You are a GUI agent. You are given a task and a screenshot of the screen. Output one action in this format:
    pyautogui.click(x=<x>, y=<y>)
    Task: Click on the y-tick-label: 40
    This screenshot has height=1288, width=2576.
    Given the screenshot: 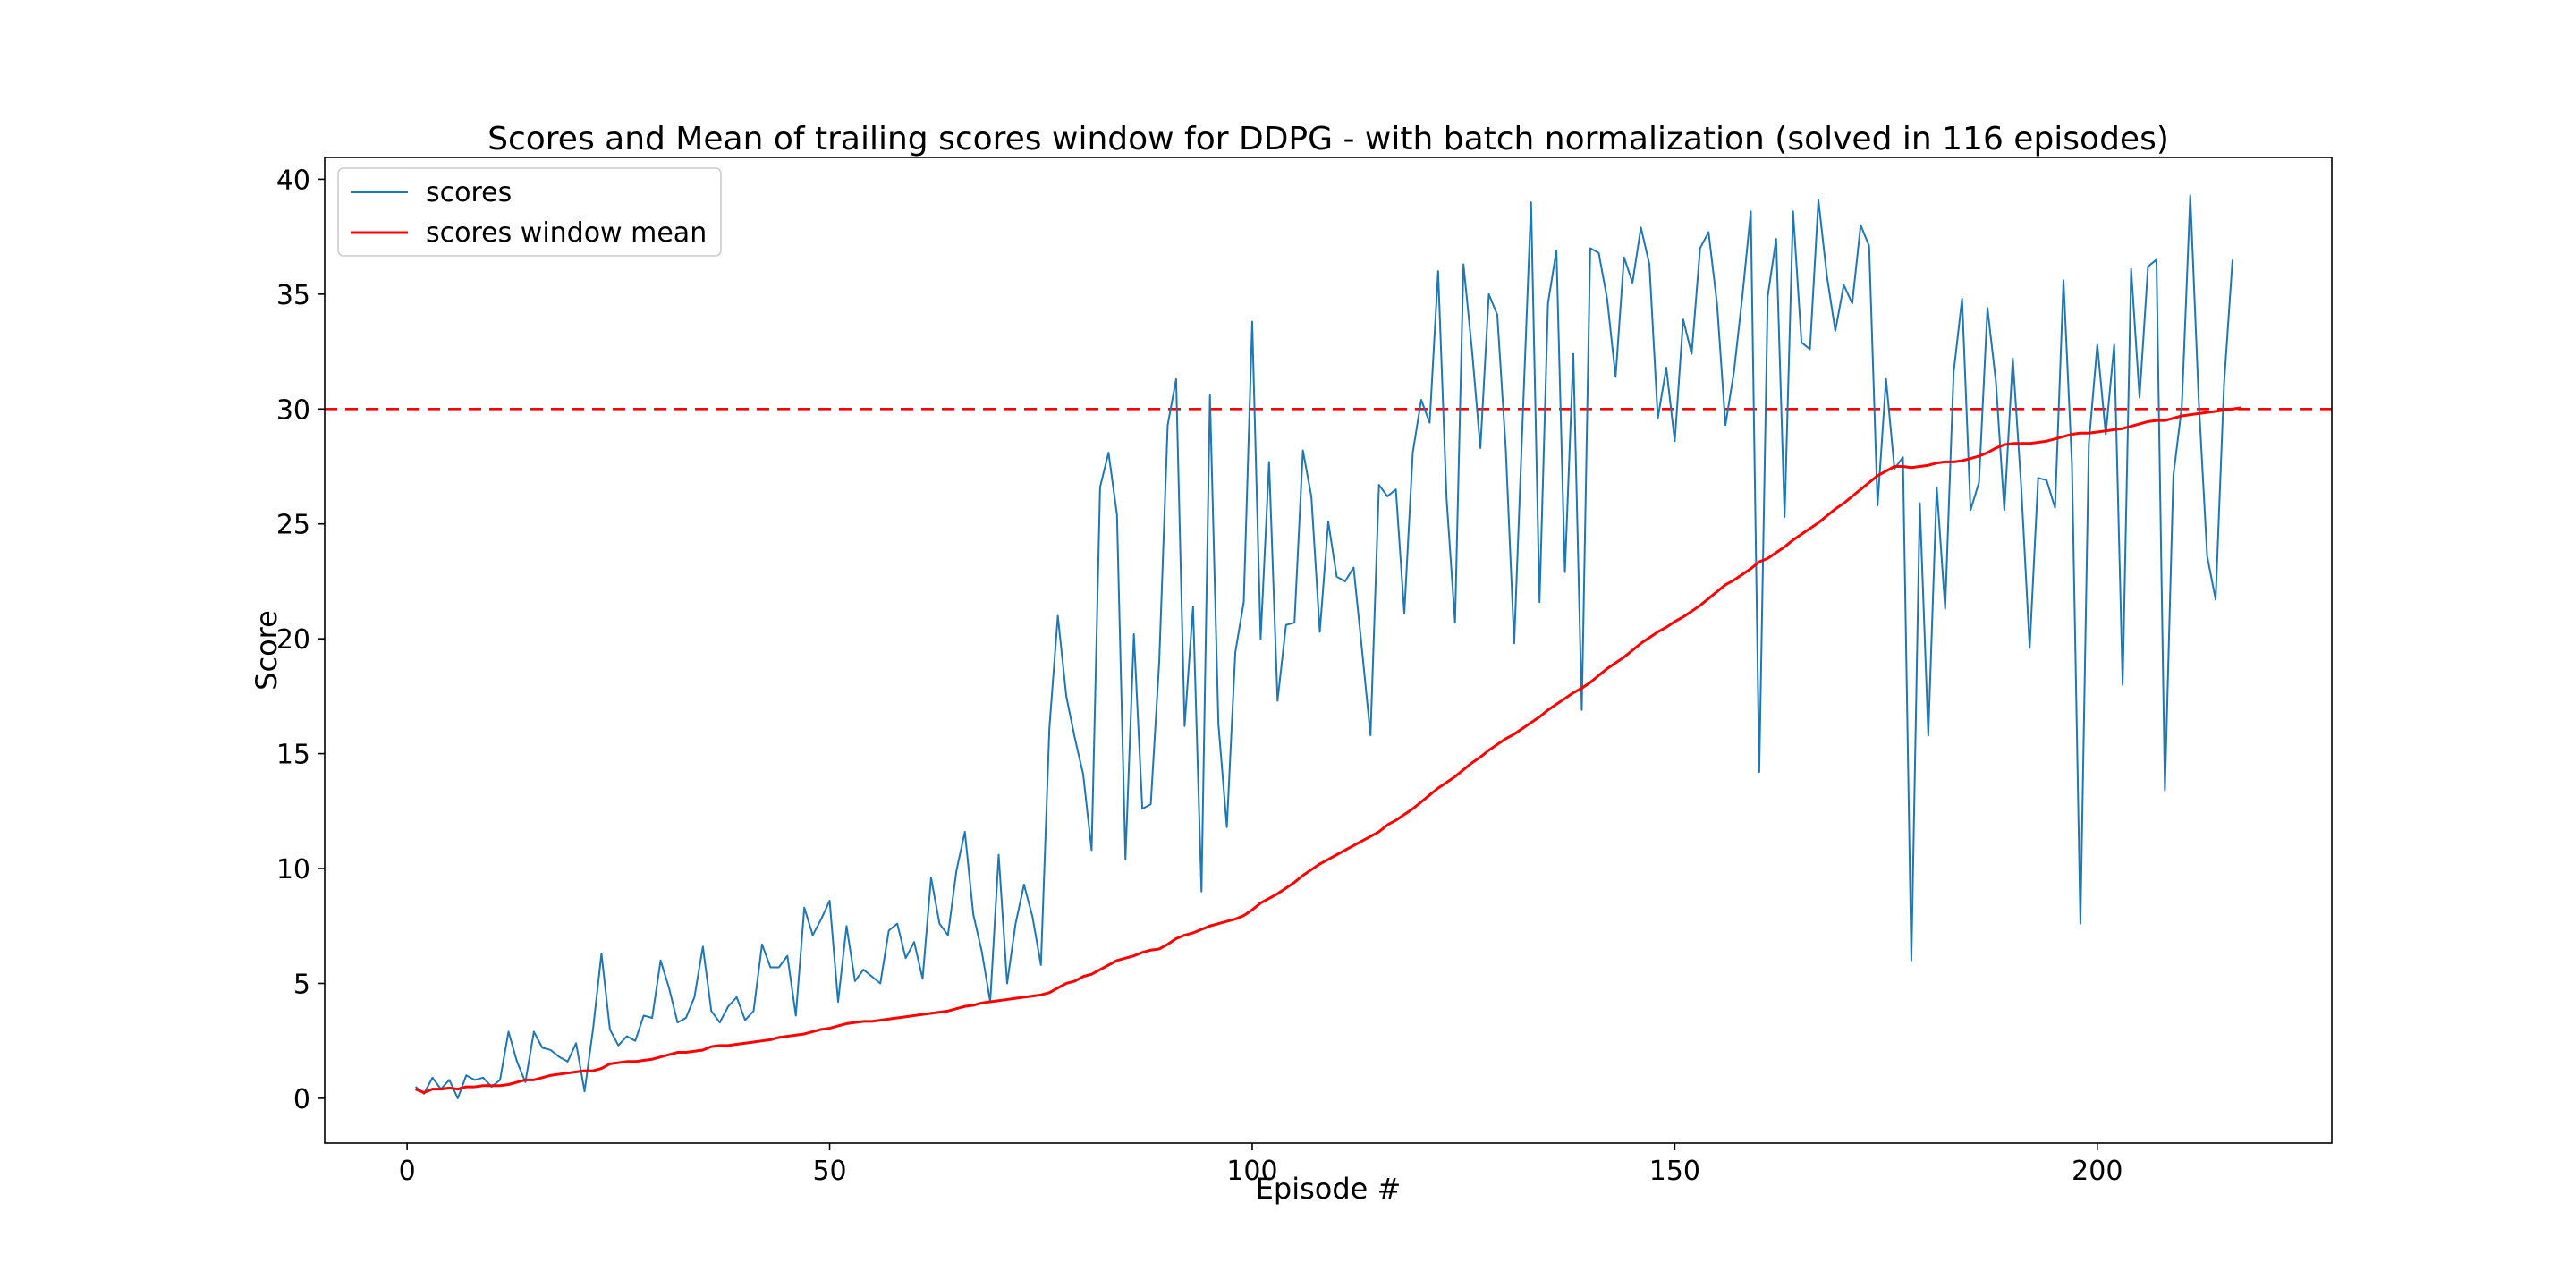 What is the action you would take?
    pyautogui.click(x=293, y=180)
    